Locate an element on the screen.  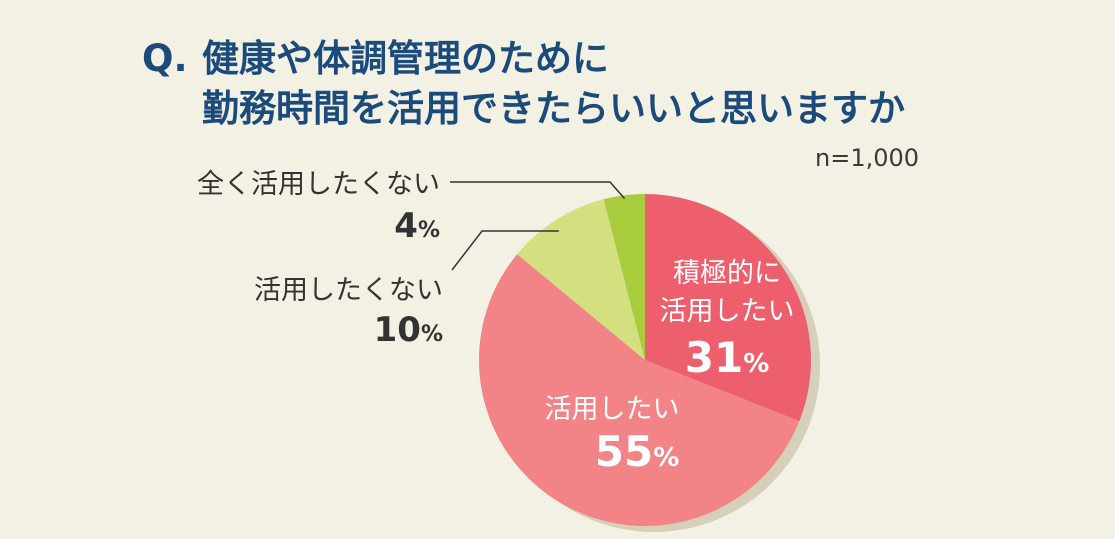
slice-label-2: 活用したい is located at coordinates (612, 409).